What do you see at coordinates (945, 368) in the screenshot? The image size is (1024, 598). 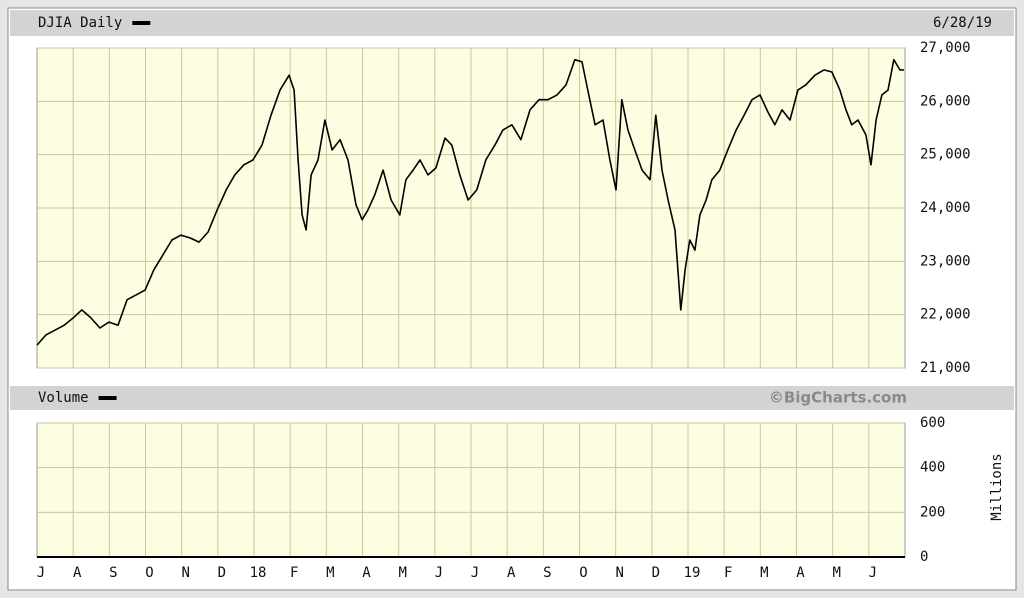 I see `y-tick-label: 21,000` at bounding box center [945, 368].